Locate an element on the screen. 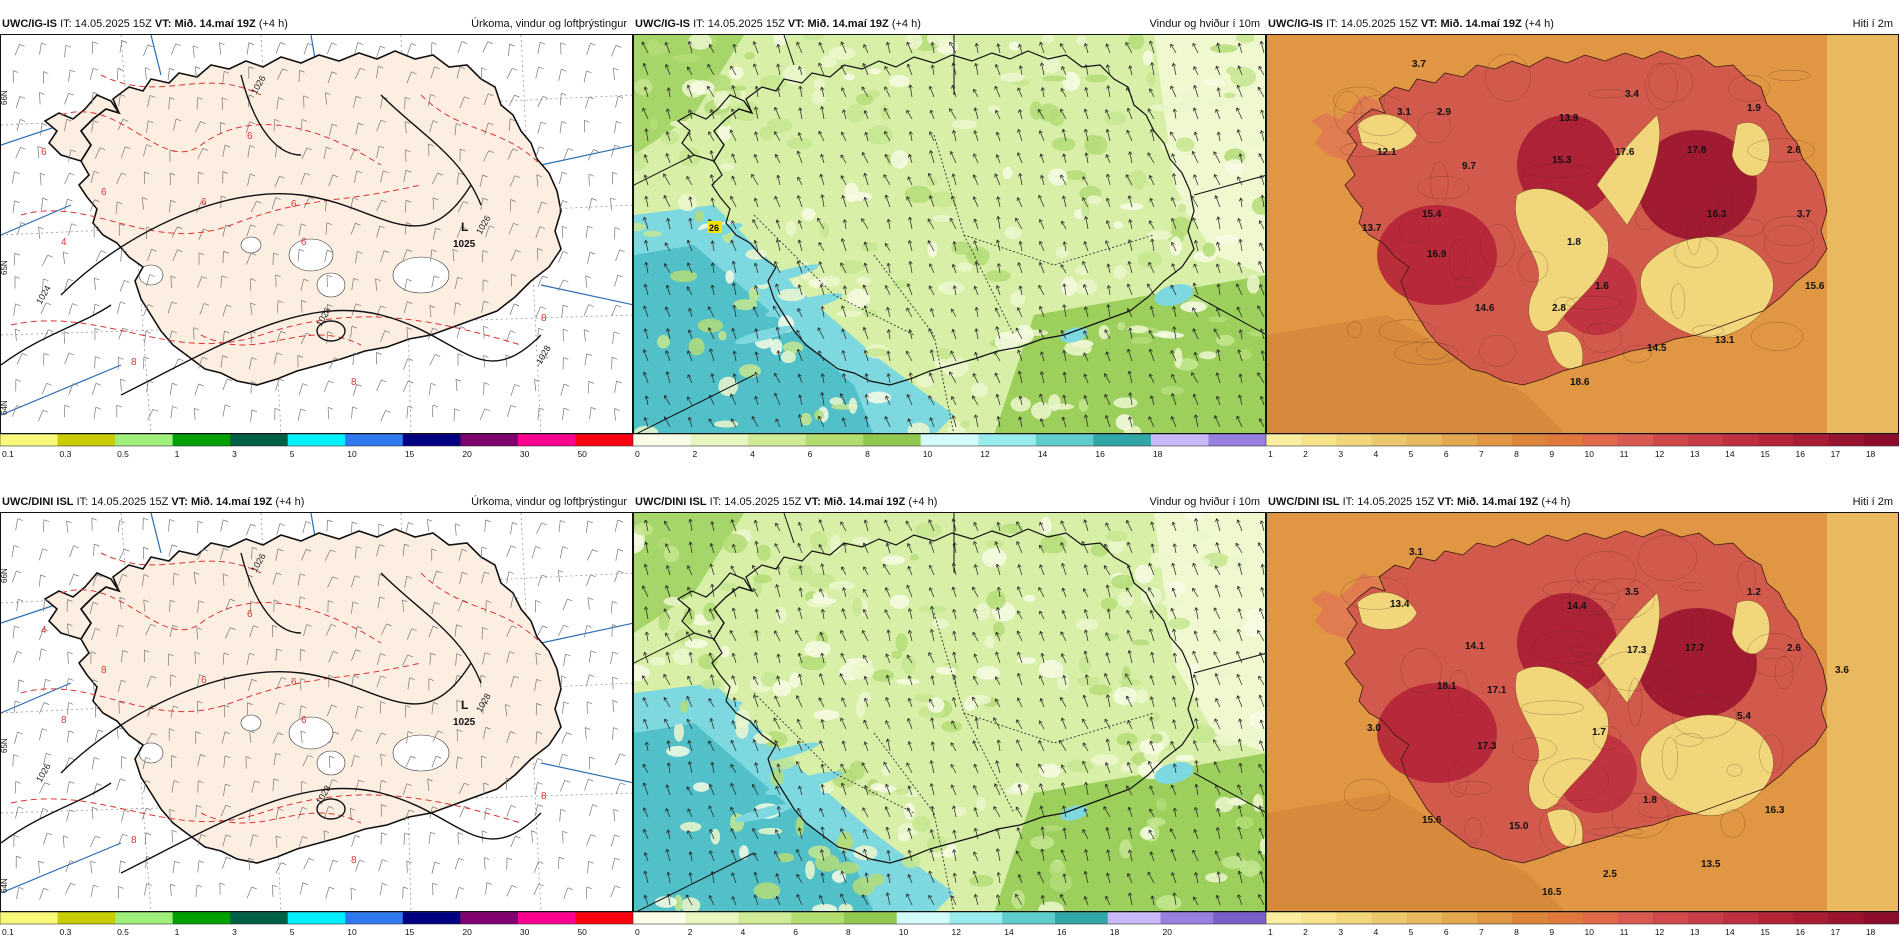 This screenshot has width=1900, height=950. temperature-value: 1.7 is located at coordinates (1599, 732).